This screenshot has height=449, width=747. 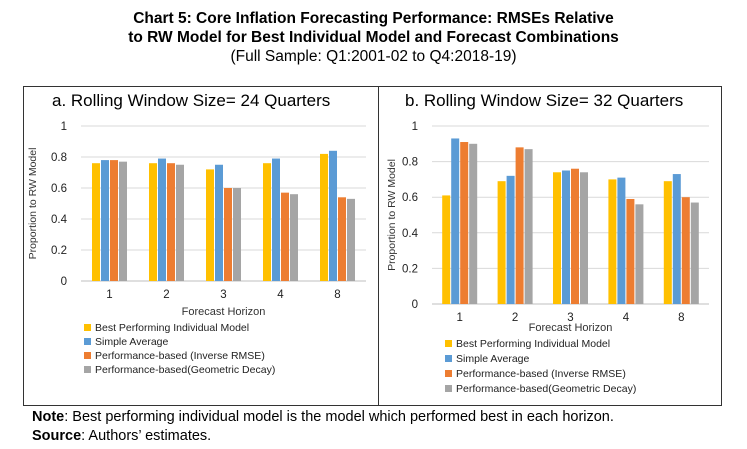 I want to click on source-text: : Authors’ estimates., so click(x=146, y=436).